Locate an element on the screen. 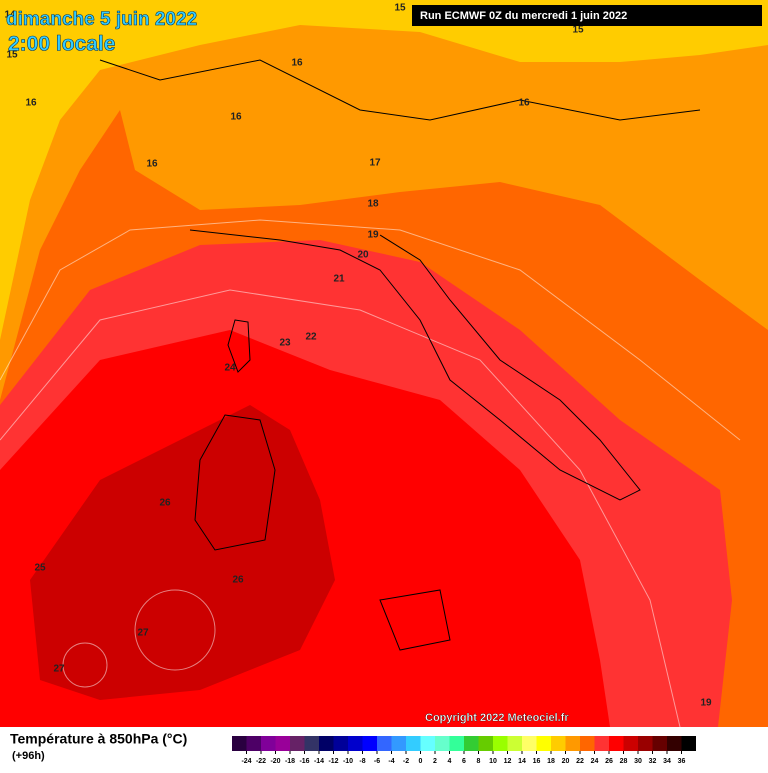  colorbar-tick-label: 14 is located at coordinates (522, 761).